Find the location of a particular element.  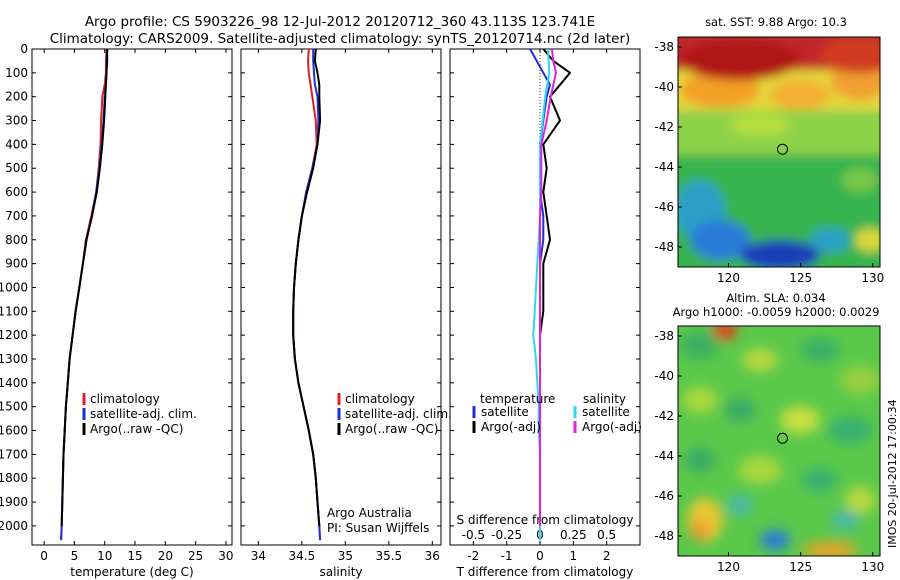

sst-map-field is located at coordinates (779, 152).